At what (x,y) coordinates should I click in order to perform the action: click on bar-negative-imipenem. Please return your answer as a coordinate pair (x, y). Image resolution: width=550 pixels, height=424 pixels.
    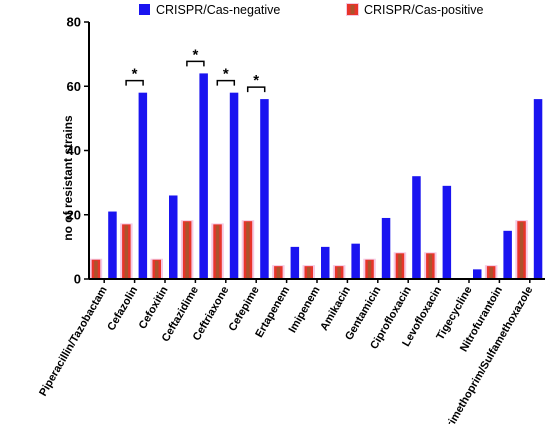
    Looking at the image, I should click on (325, 262).